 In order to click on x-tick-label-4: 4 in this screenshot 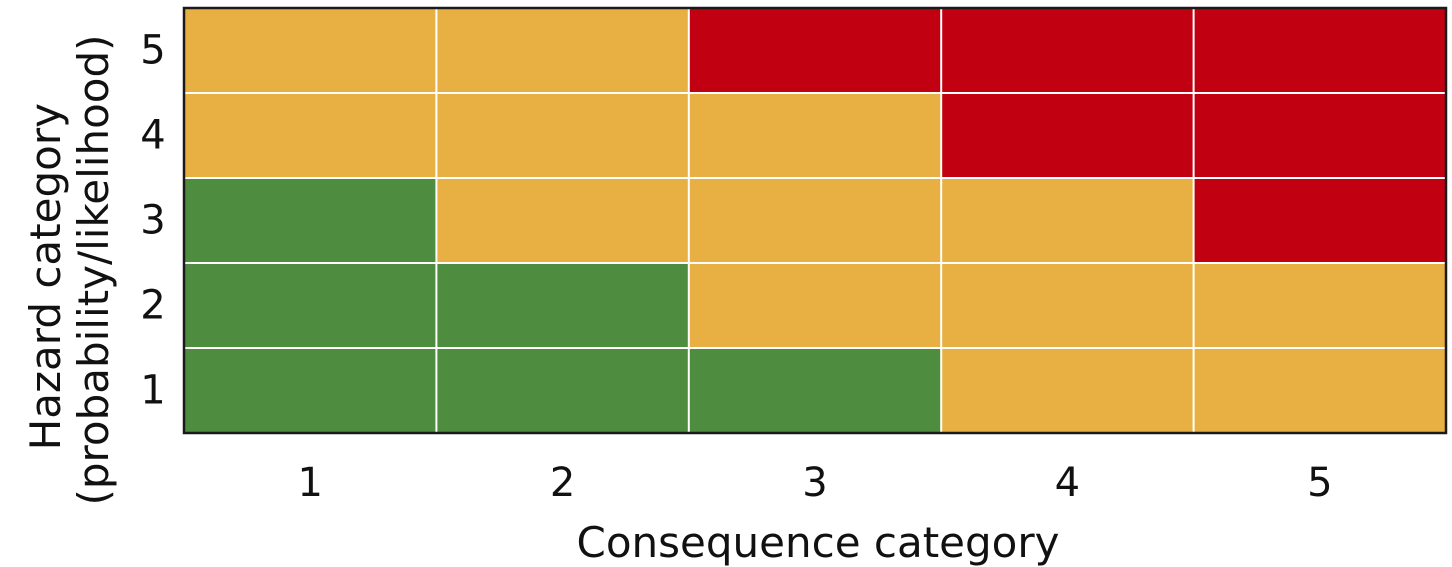, I will do `click(1067, 483)`.